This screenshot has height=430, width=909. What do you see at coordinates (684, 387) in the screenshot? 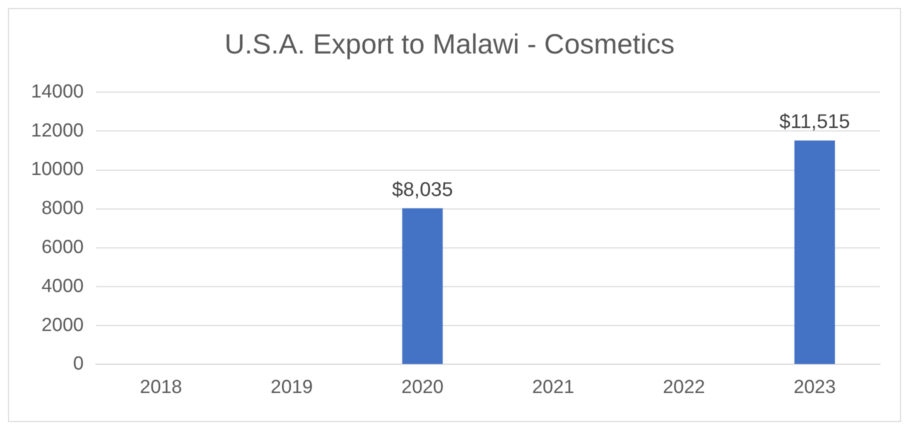
I see `x-tick-label: 2022` at bounding box center [684, 387].